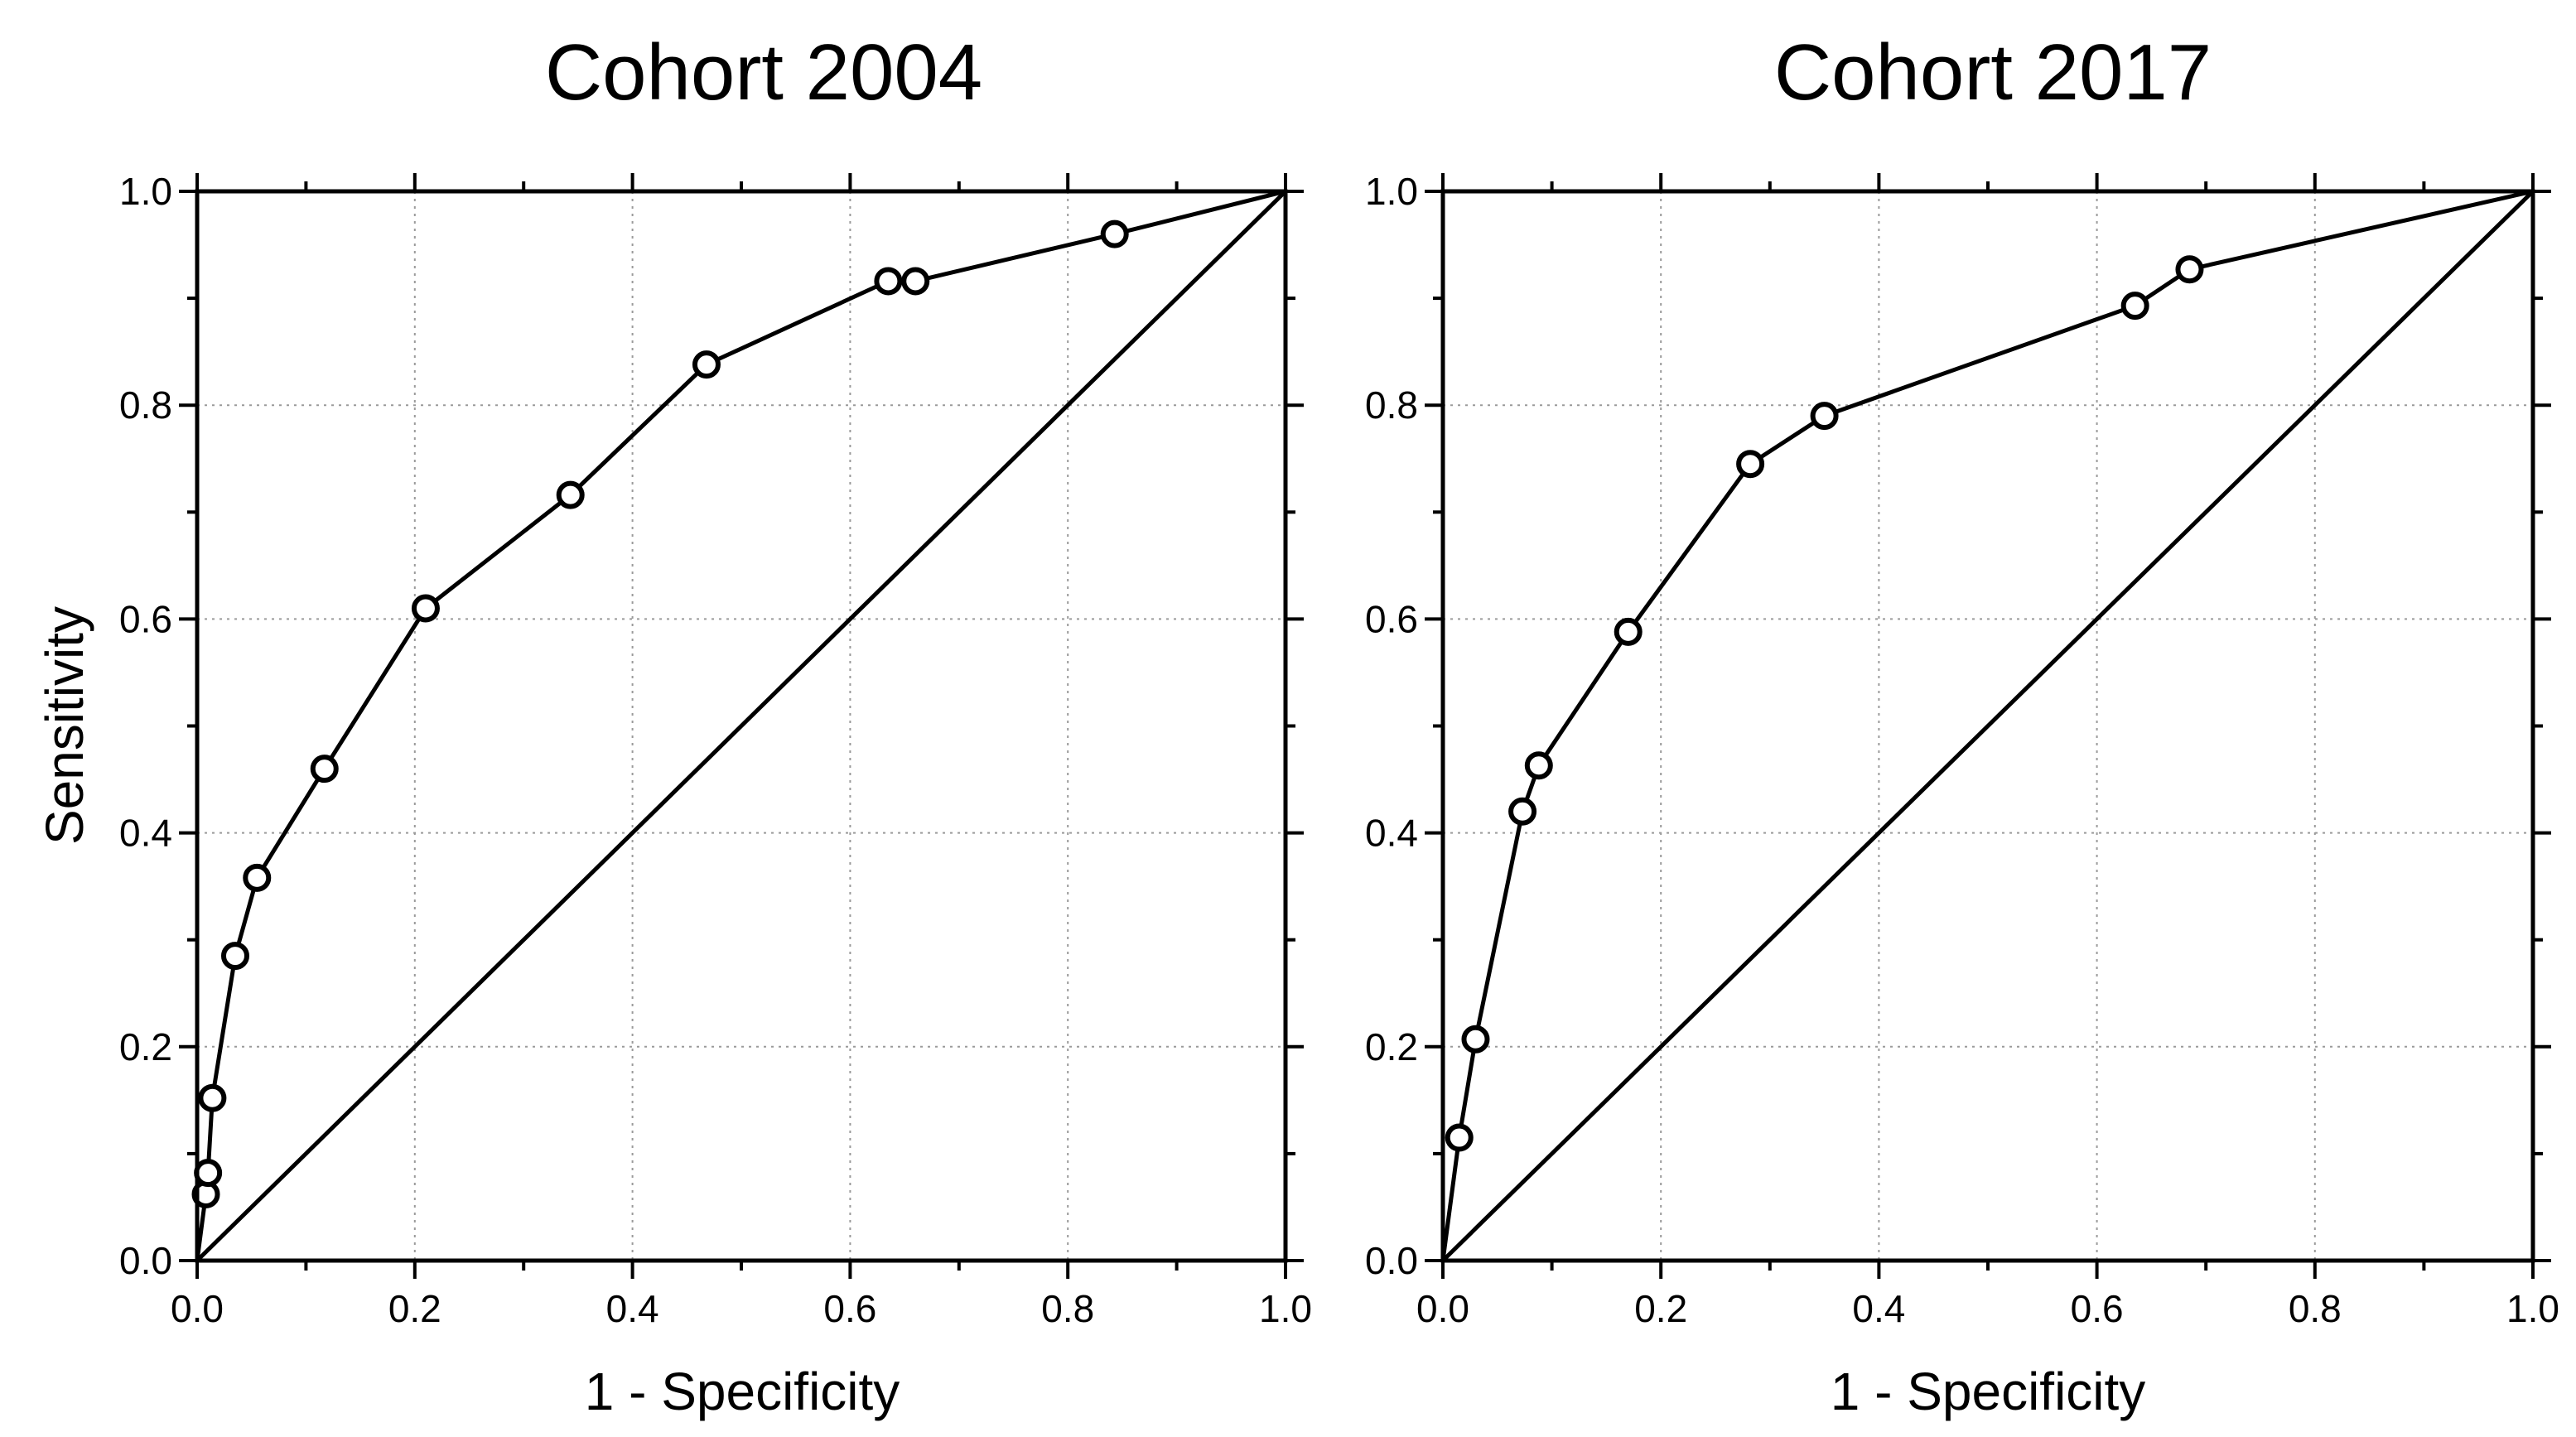  I want to click on y-axis-label: Sensitivity, so click(64, 725).